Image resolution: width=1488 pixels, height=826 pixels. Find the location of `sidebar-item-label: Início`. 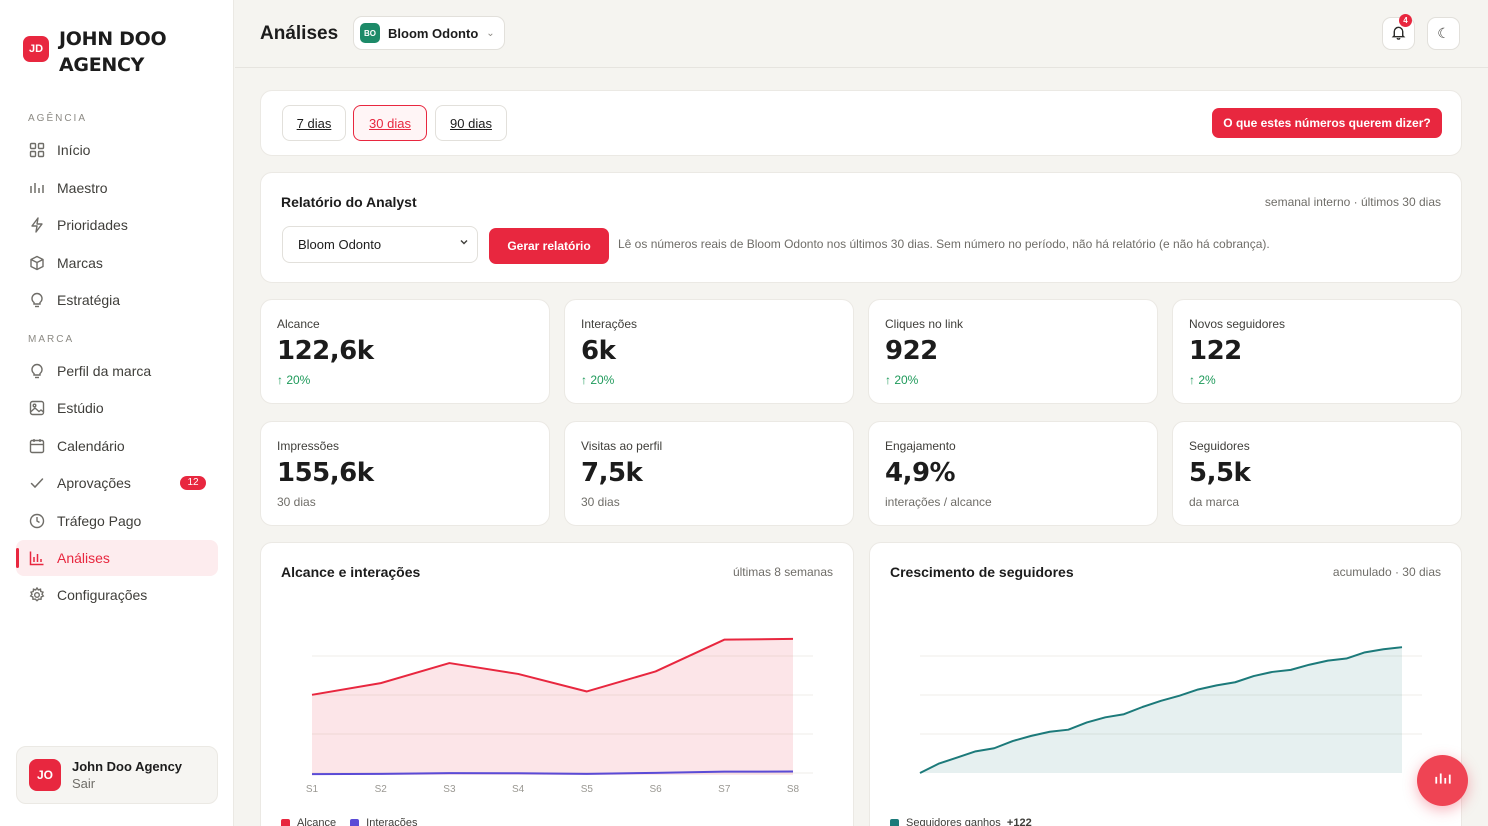

sidebar-item-label: Início is located at coordinates (74, 150).